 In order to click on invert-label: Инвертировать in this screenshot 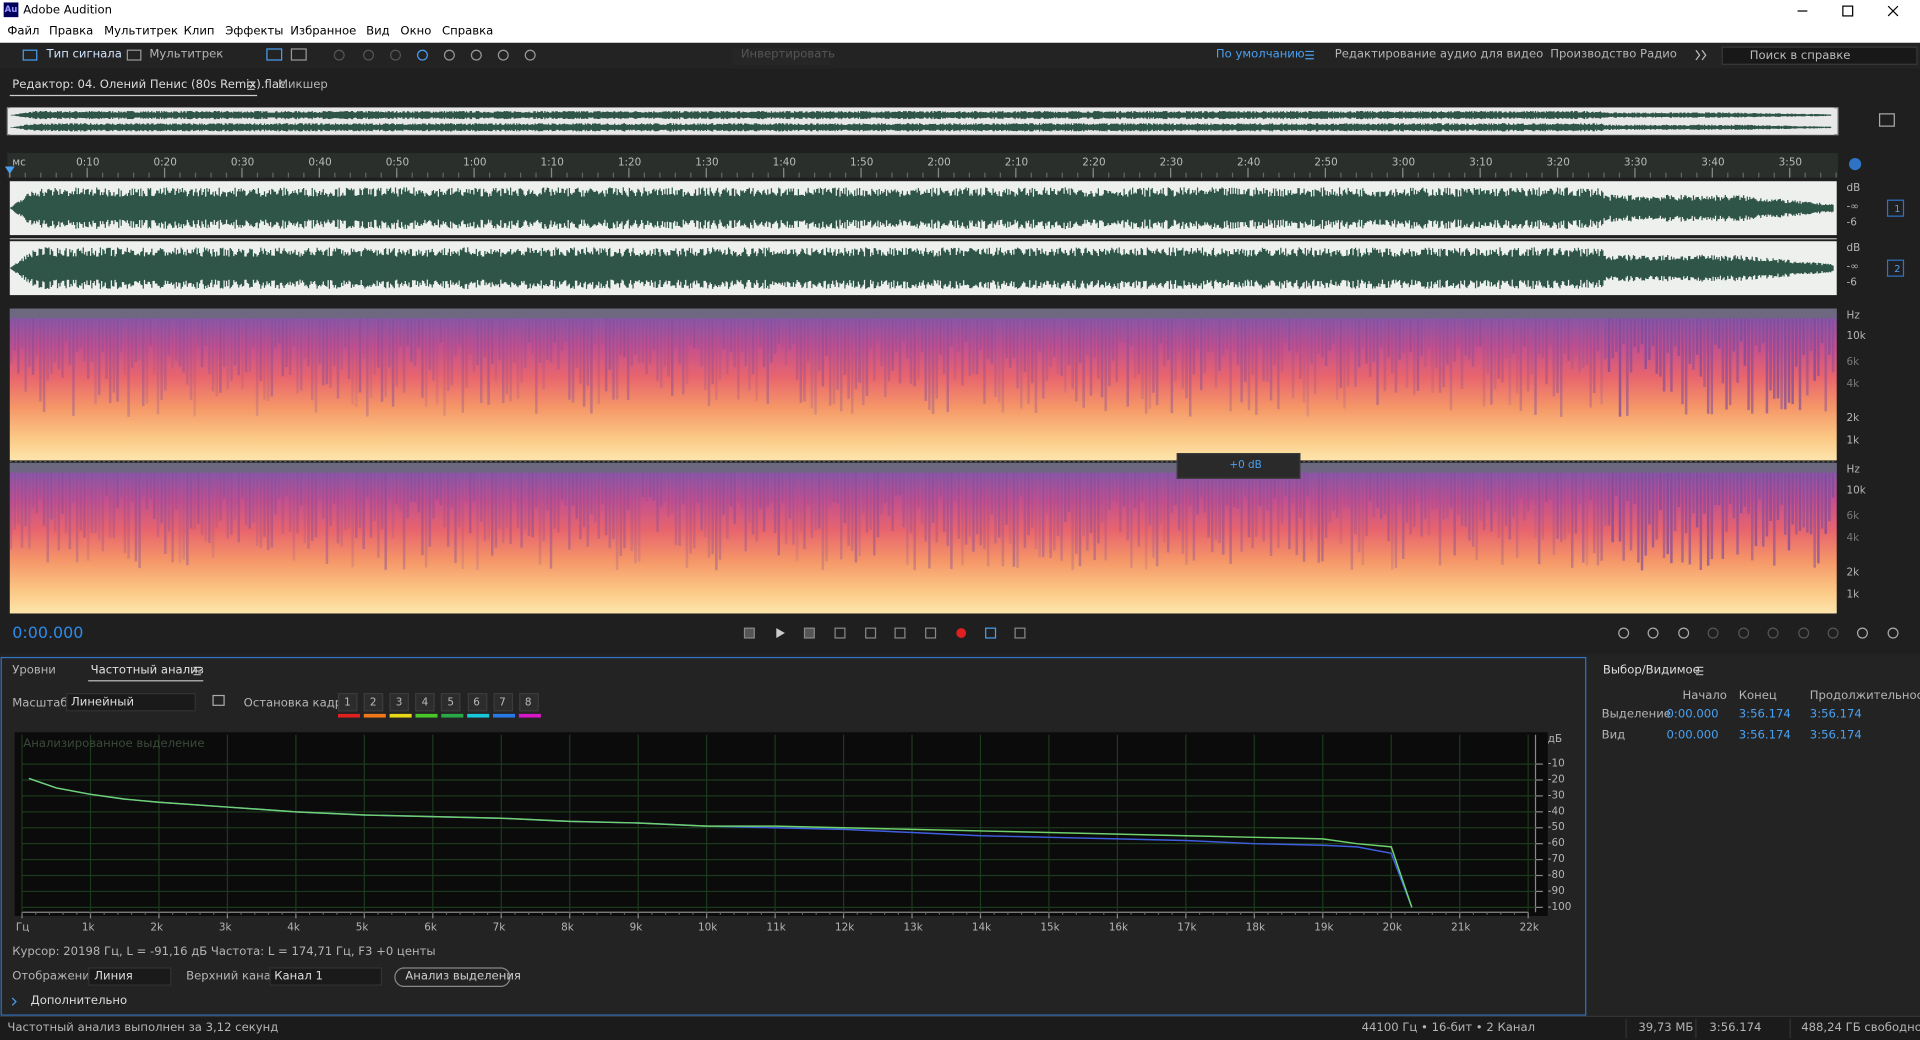, I will do `click(787, 54)`.